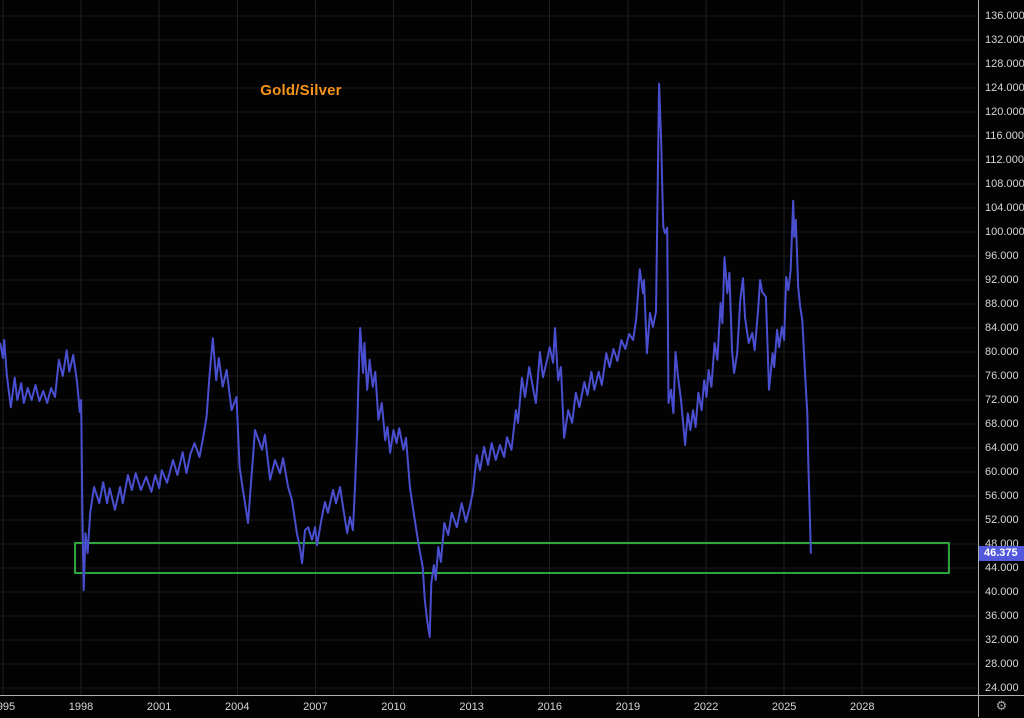 This screenshot has width=1024, height=718. Describe the element at coordinates (1004, 64) in the screenshot. I see `y-axis-label: 128.000` at that location.